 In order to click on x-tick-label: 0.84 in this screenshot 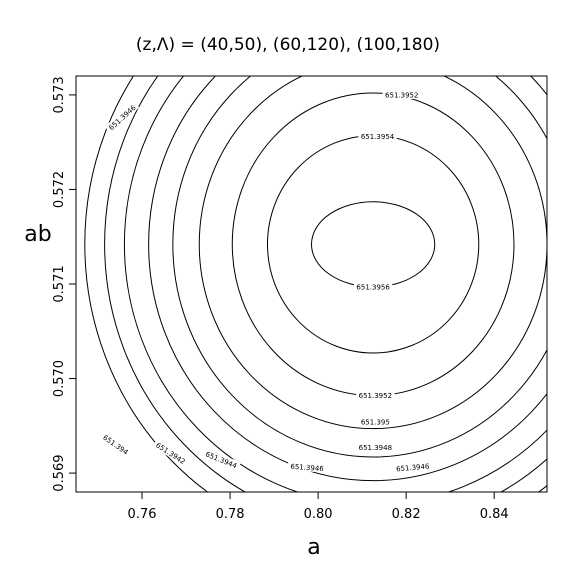, I will do `click(494, 514)`.